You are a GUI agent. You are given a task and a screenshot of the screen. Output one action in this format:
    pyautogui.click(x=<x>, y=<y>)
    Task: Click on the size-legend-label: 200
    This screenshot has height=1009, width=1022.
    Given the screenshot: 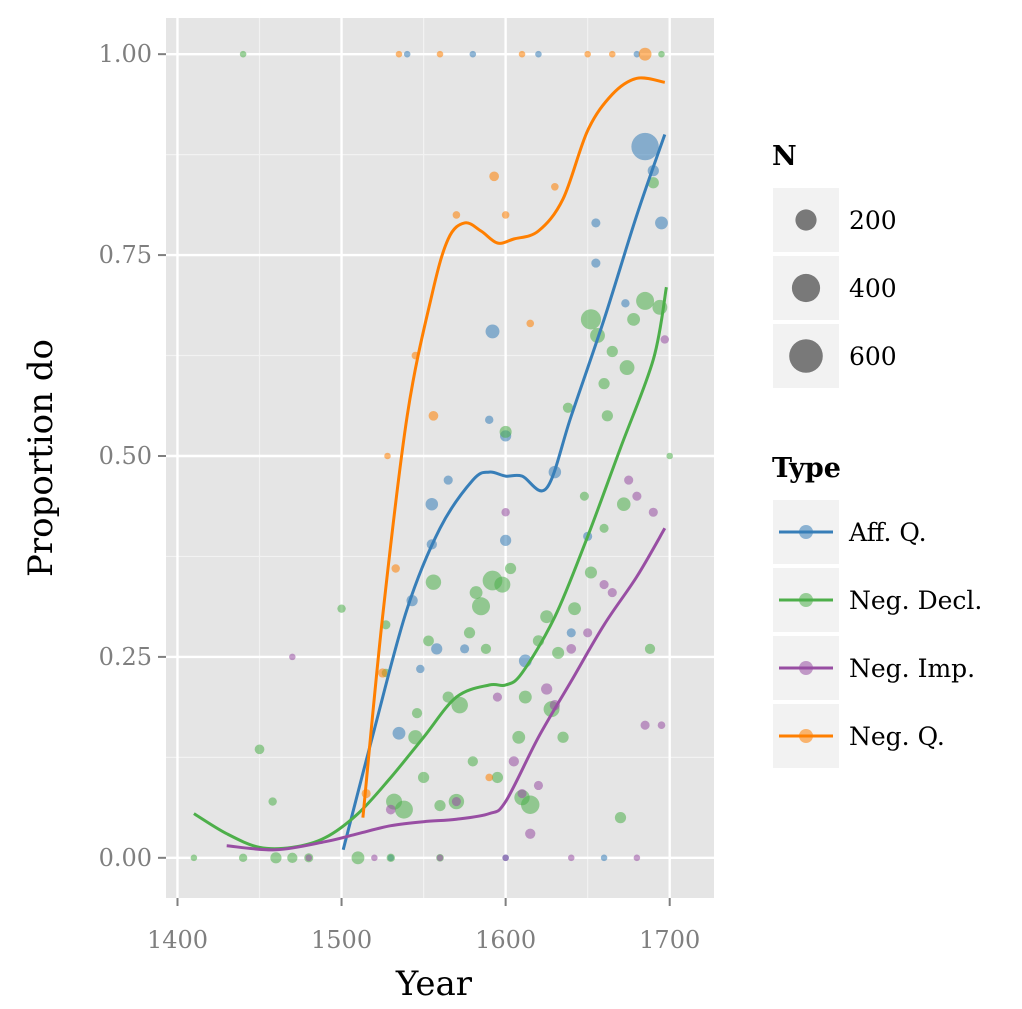 What is the action you would take?
    pyautogui.click(x=873, y=220)
    